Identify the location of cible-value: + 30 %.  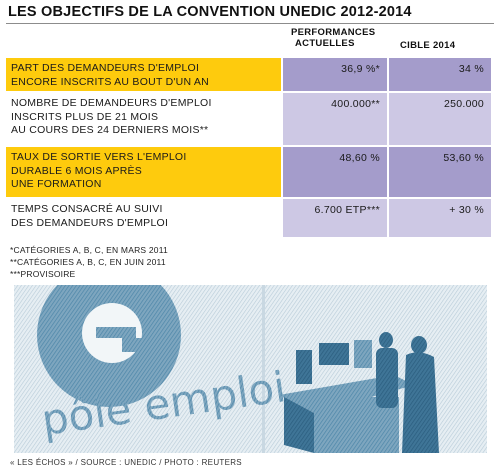
(440, 218).